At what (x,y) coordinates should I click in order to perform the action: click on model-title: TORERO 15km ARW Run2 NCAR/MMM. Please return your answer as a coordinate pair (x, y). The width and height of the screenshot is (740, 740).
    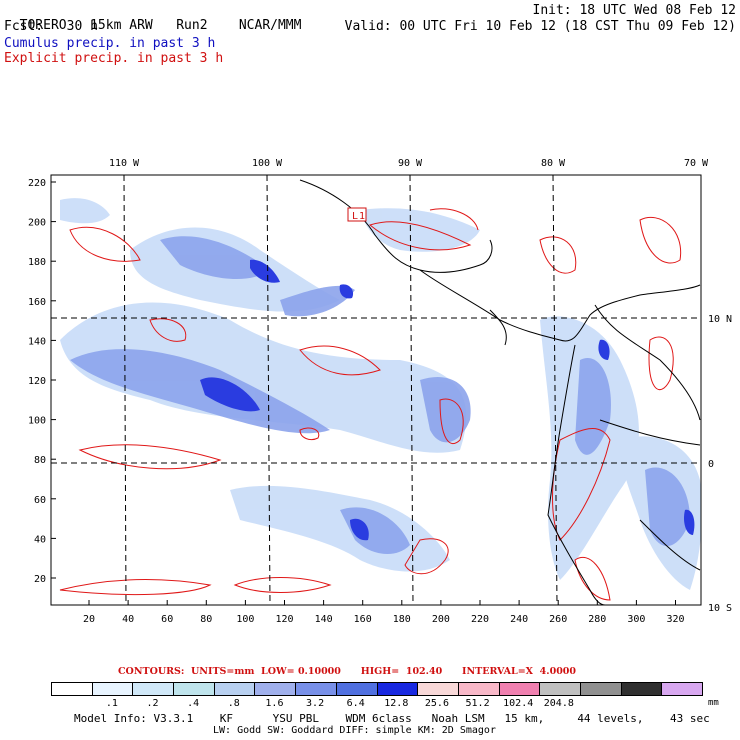
    Looking at the image, I should click on (153, 18).